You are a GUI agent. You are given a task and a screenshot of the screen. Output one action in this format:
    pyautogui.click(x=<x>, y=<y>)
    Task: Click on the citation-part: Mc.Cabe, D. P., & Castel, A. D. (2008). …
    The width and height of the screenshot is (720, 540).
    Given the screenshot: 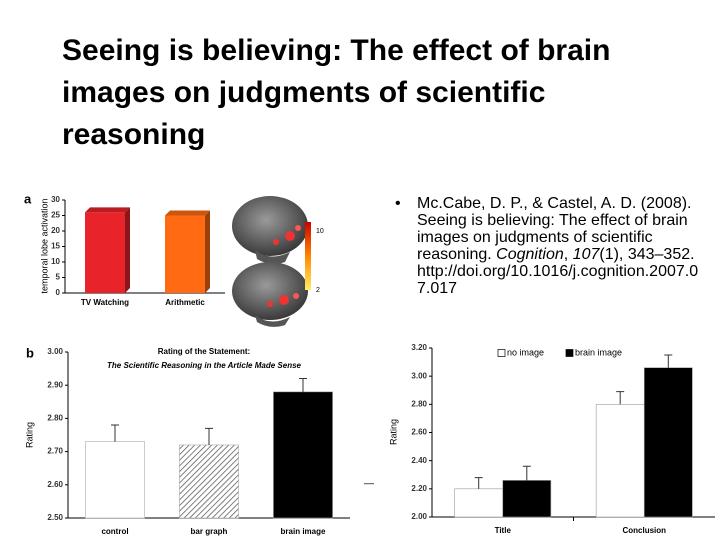 What is the action you would take?
    pyautogui.click(x=554, y=229)
    